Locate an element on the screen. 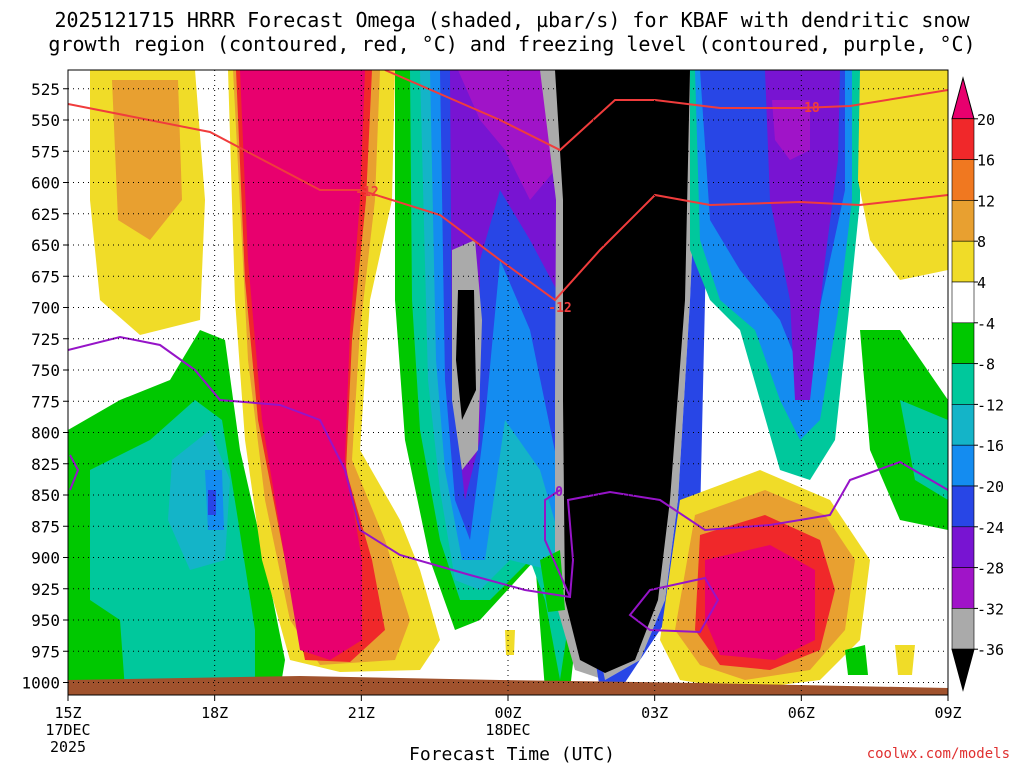 Image resolution: width=1024 pixels, height=768 pixels. omega-core-black is located at coordinates (622, 371).